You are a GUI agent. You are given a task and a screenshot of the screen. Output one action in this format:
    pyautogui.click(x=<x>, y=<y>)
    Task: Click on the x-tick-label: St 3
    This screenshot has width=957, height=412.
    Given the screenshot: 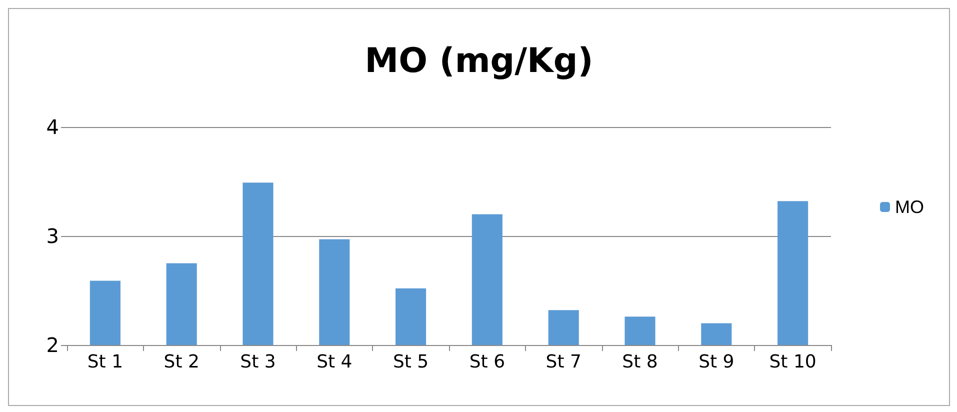 What is the action you would take?
    pyautogui.click(x=258, y=362)
    